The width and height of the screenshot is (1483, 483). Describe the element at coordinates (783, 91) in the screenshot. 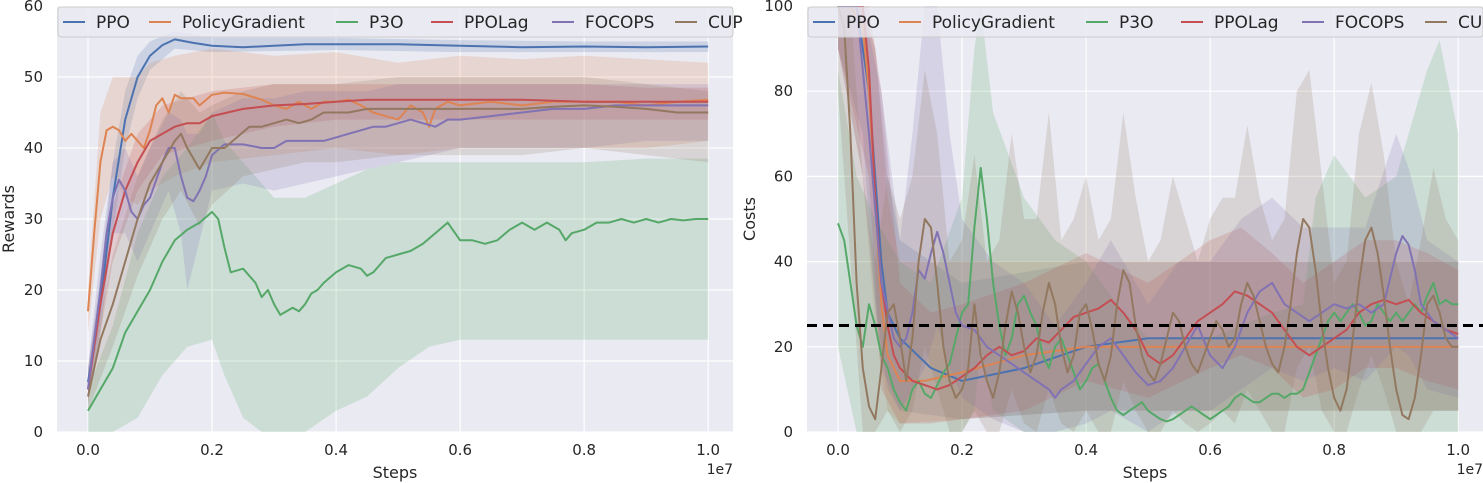

I see `y-tick-label: 80` at that location.